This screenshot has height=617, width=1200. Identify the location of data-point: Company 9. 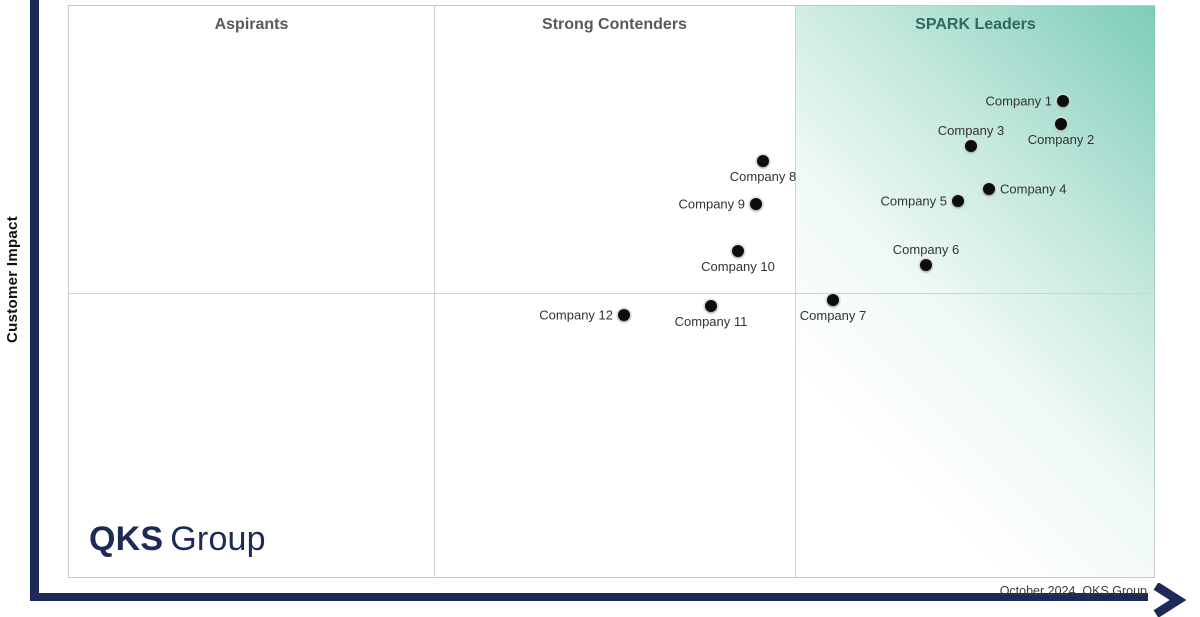
(720, 204).